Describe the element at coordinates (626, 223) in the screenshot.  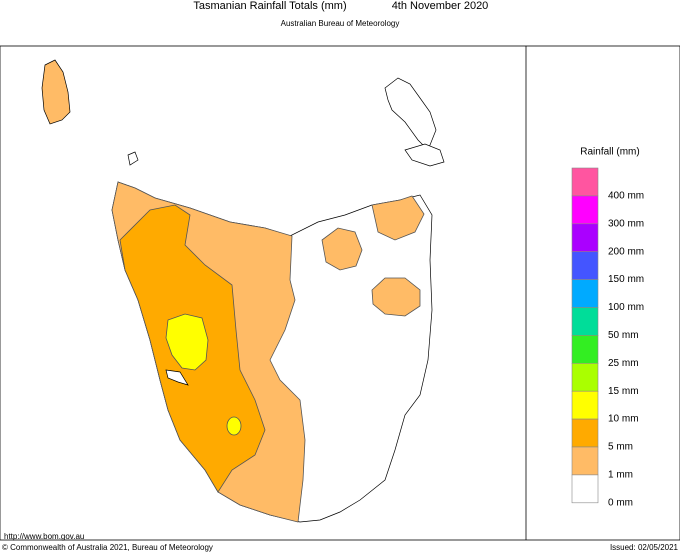
I see `legend-label: 300 mm` at that location.